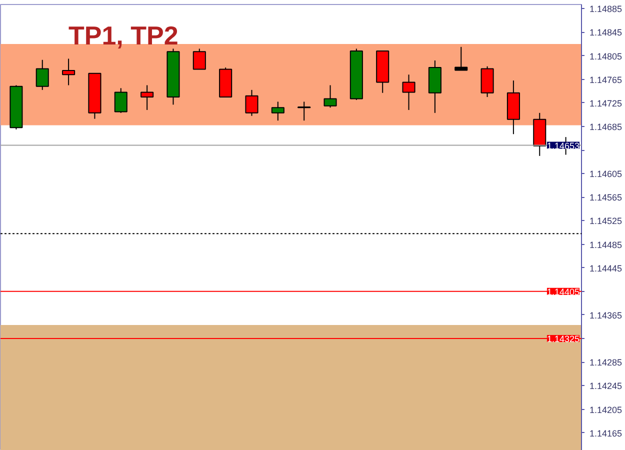 This screenshot has height=450, width=625. I want to click on y-tick-label: 1.14725, so click(606, 103).